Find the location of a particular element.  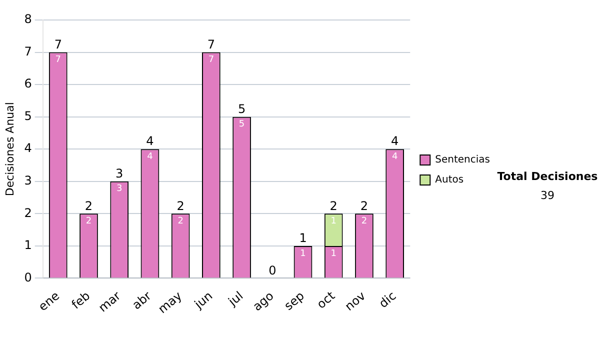

y-tick-label: 8 is located at coordinates (28, 19).